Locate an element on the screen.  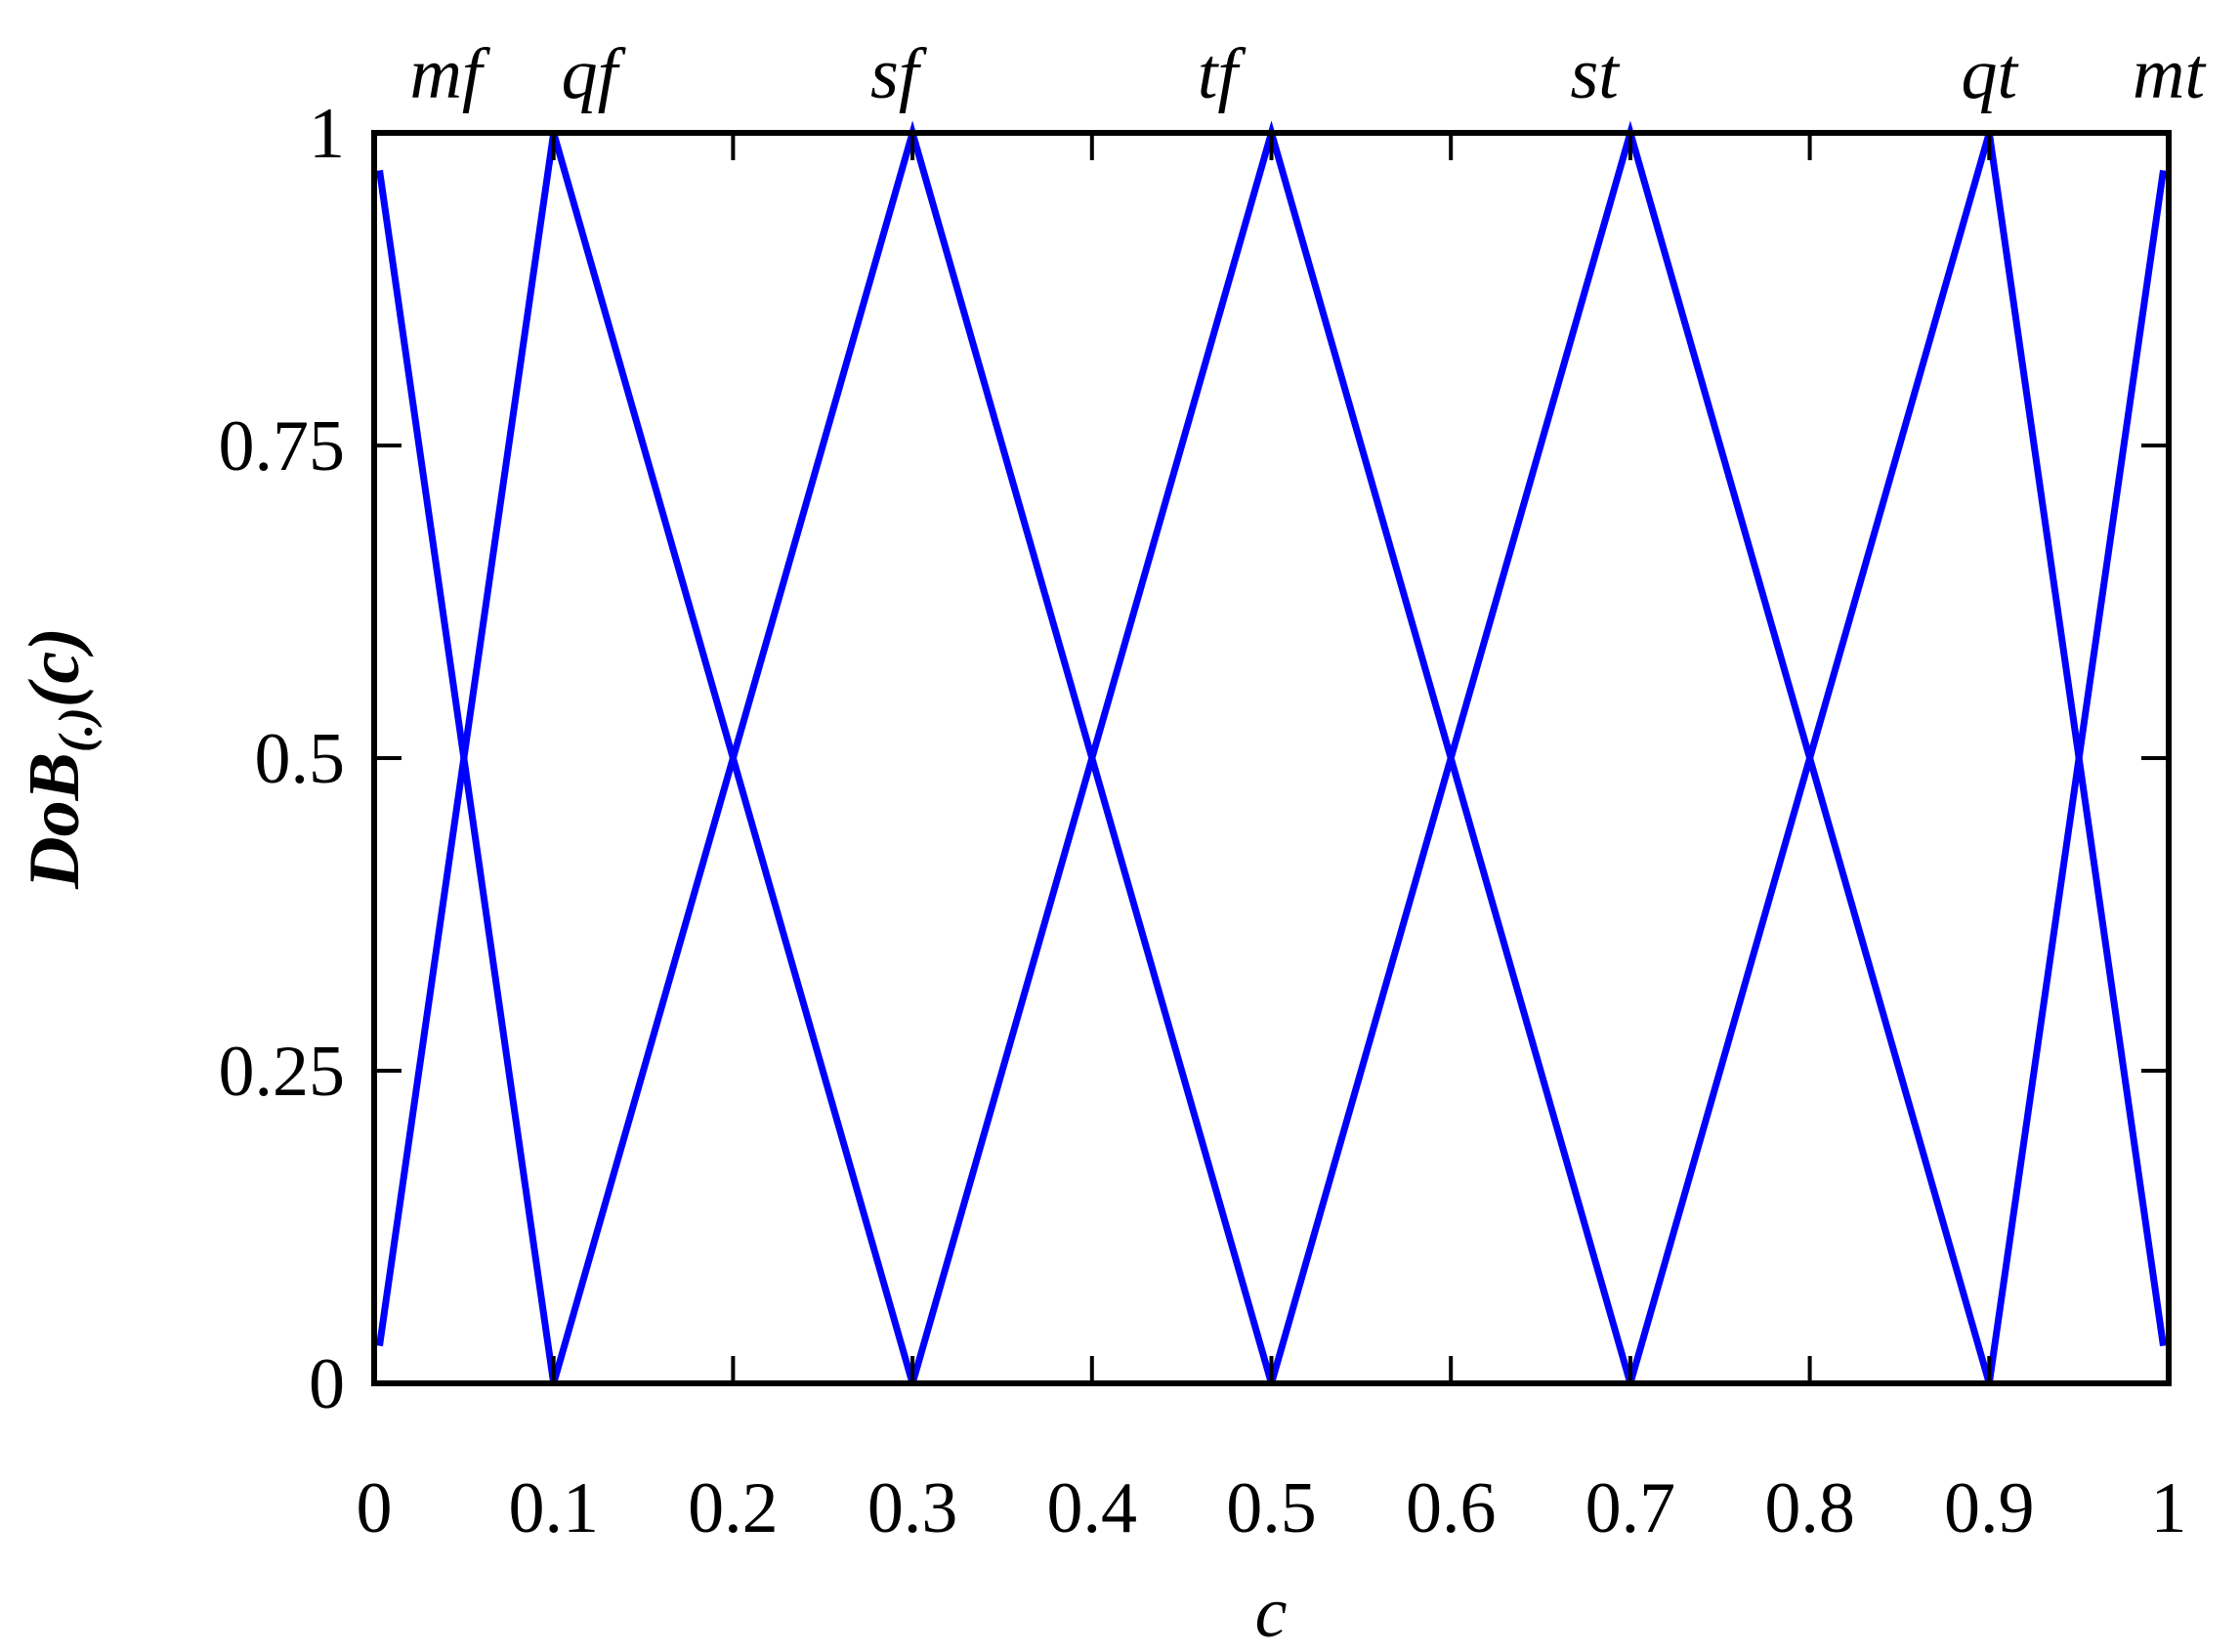
x-tick-label: 0.2 is located at coordinates (734, 1508).